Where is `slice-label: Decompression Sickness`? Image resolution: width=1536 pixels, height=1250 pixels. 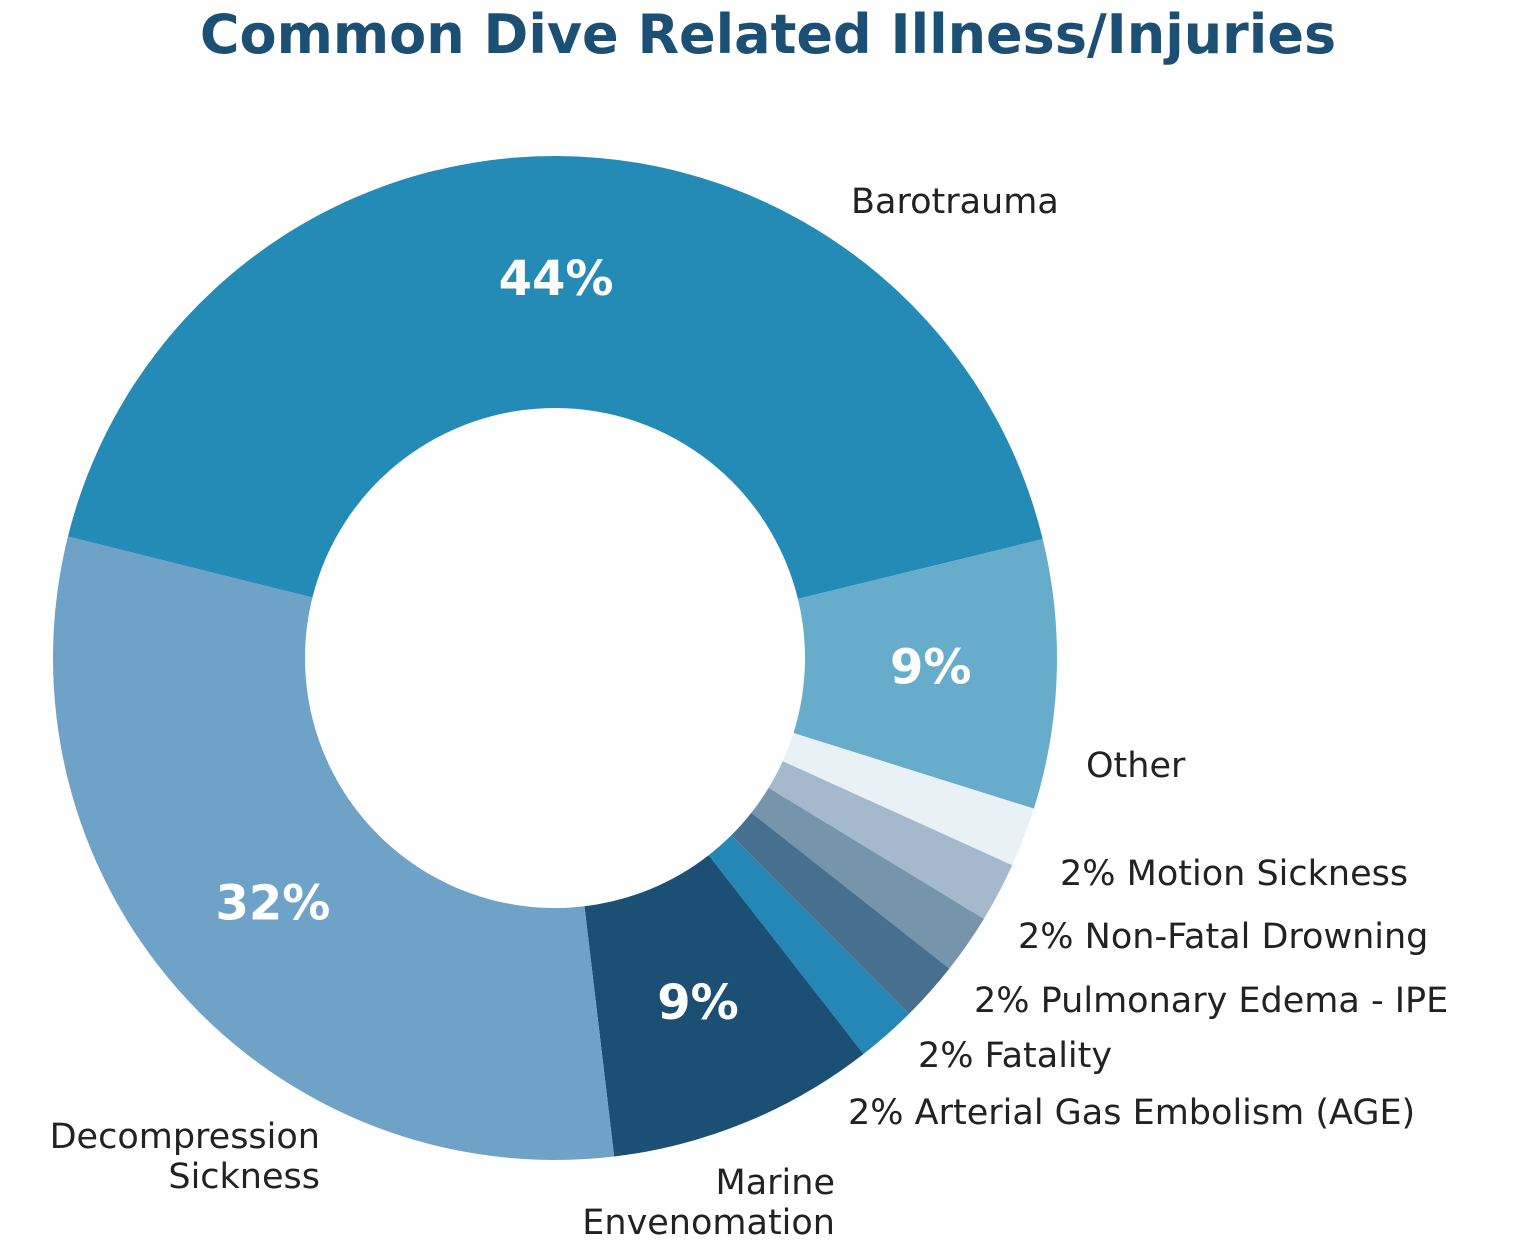
slice-label: Decompression Sickness is located at coordinates (160, 1157).